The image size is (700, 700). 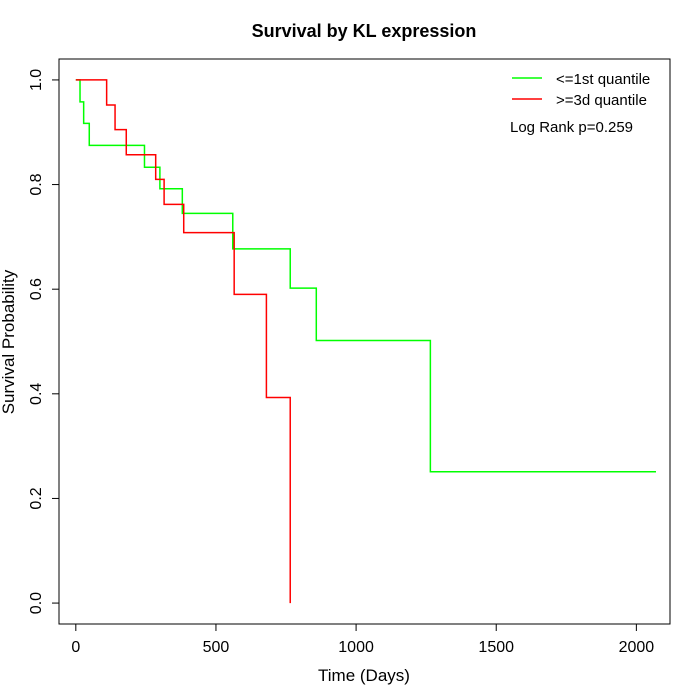 I want to click on log-rank-annotation: Log Rank p=0.259, so click(x=571, y=127).